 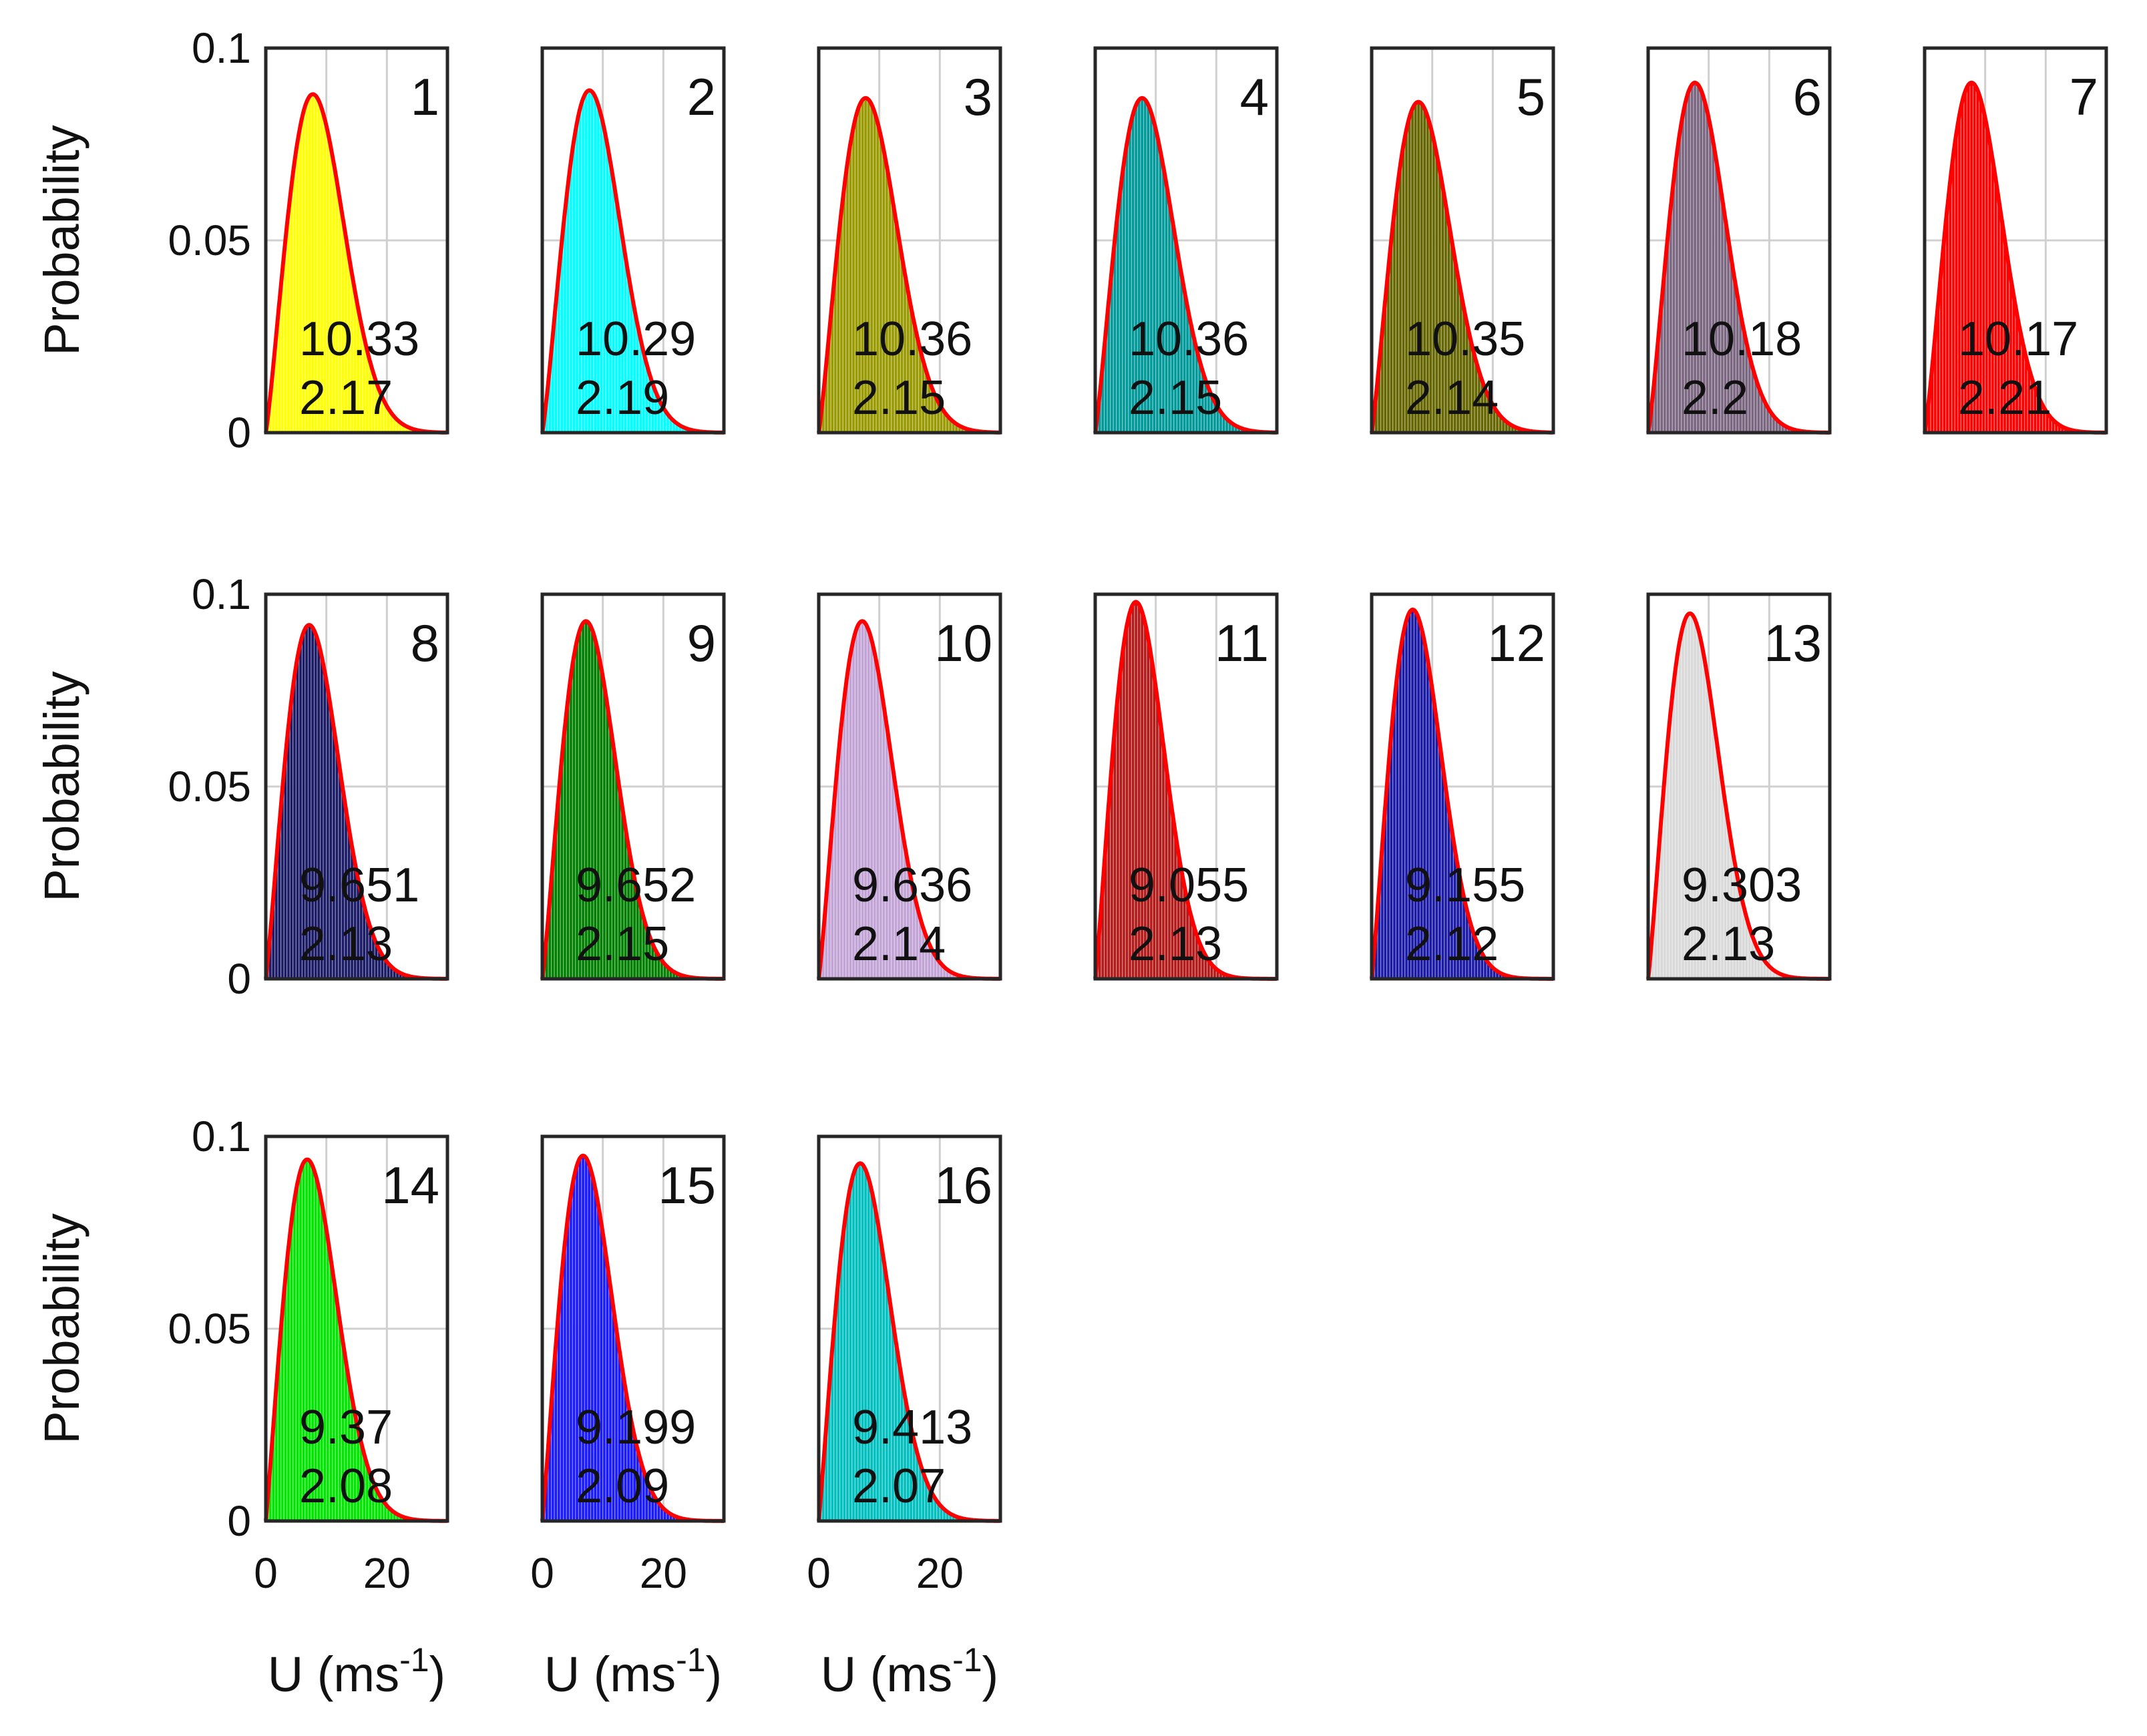 I want to click on panel-number: 14, so click(x=410, y=1185).